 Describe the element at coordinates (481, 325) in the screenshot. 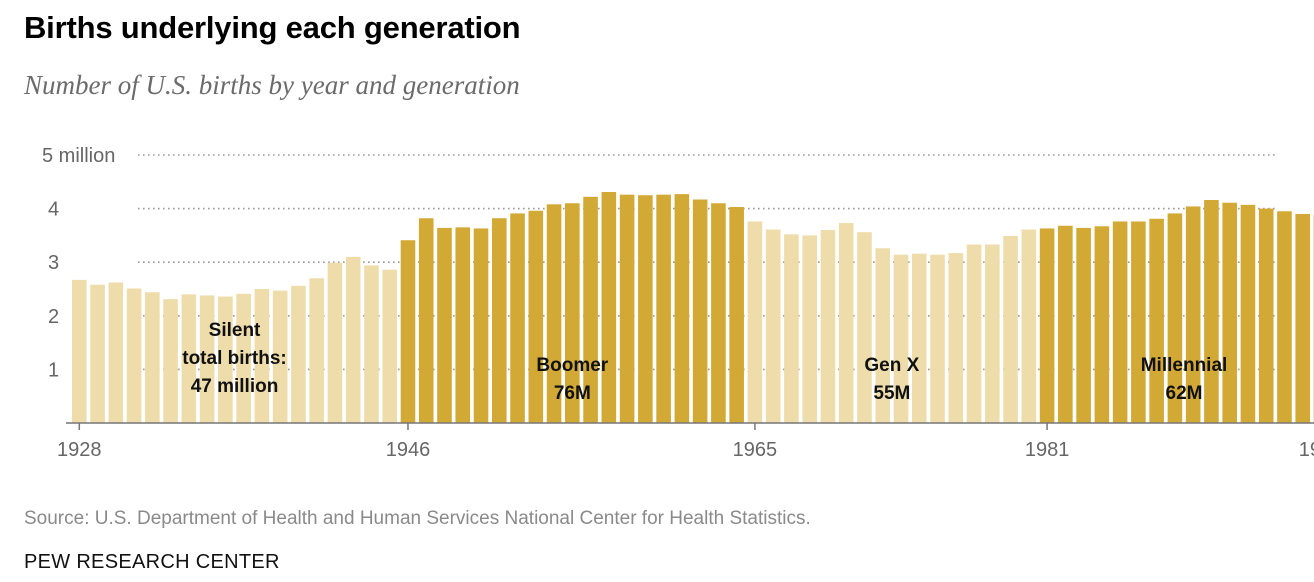

I see `bar-1950` at that location.